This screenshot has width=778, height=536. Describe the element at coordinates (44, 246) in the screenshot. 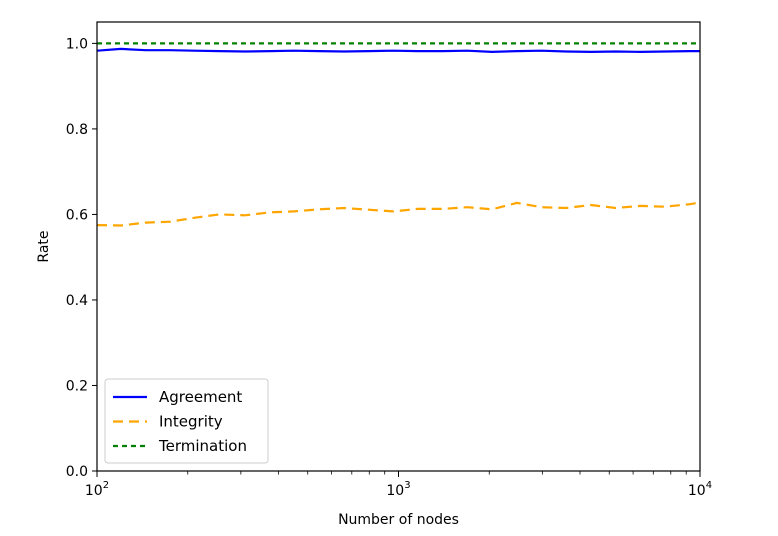

I see `y-axis-label: Rate` at that location.